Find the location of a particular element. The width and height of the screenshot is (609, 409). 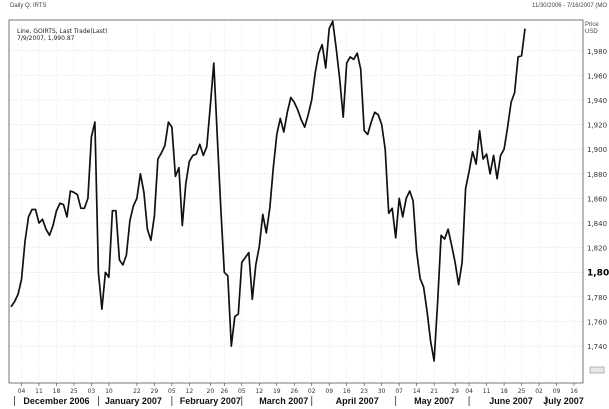

y-tick-label: 1,840 is located at coordinates (597, 224).